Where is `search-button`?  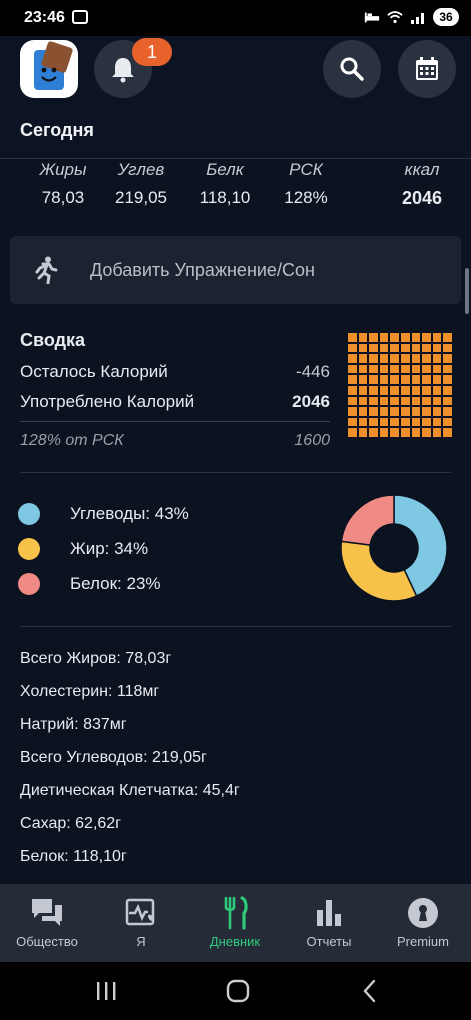 search-button is located at coordinates (352, 69).